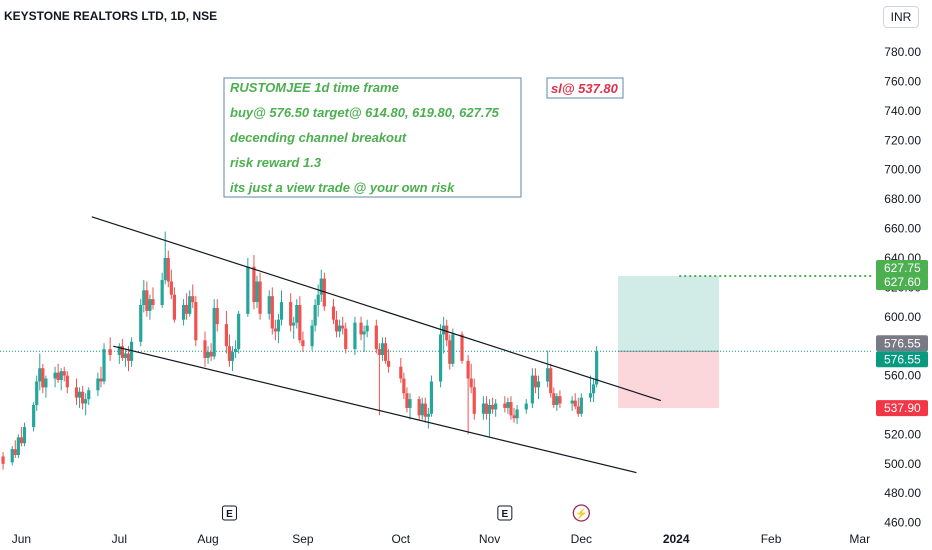  Describe the element at coordinates (21, 539) in the screenshot. I see `time-tick-label: Jun` at that location.